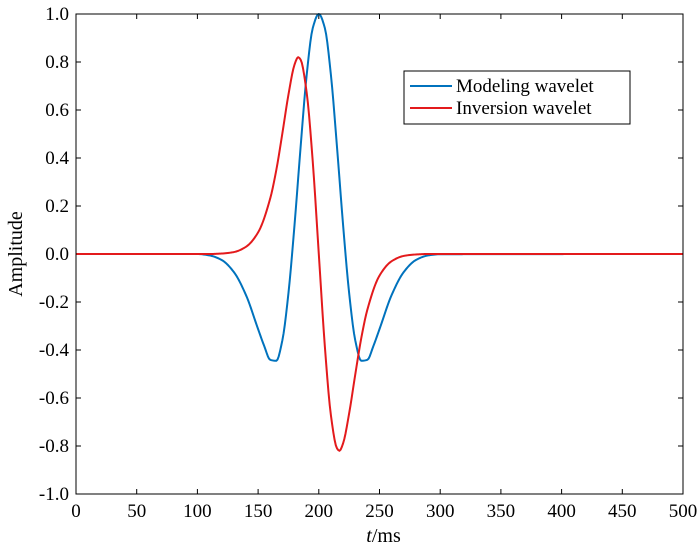  What do you see at coordinates (76, 511) in the screenshot?
I see `x-tick-label: 0` at bounding box center [76, 511].